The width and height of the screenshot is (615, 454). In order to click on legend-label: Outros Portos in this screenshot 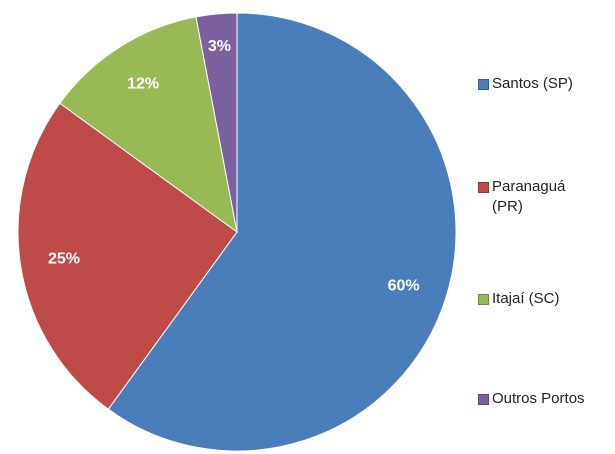, I will do `click(538, 398)`.